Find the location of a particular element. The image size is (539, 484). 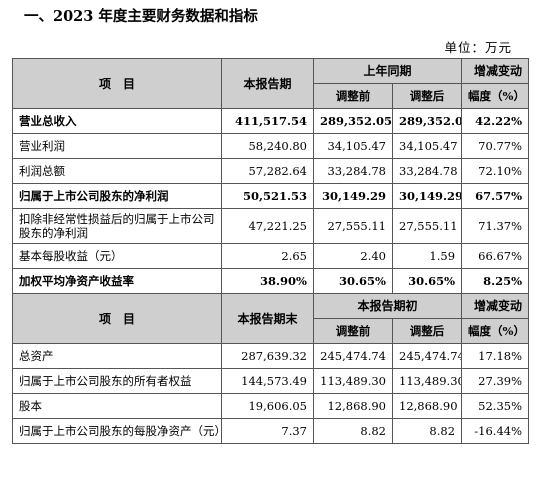

cell-adj-after: 8.82 is located at coordinates (427, 431).